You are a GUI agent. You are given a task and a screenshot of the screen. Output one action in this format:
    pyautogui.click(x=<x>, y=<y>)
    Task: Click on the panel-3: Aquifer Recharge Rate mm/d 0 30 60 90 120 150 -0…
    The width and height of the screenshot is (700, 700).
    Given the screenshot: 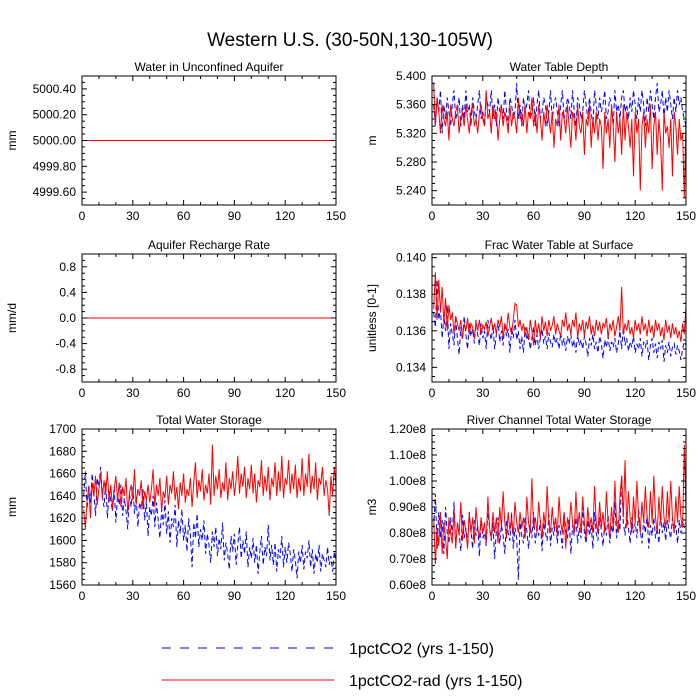 What is the action you would take?
    pyautogui.click(x=175, y=319)
    